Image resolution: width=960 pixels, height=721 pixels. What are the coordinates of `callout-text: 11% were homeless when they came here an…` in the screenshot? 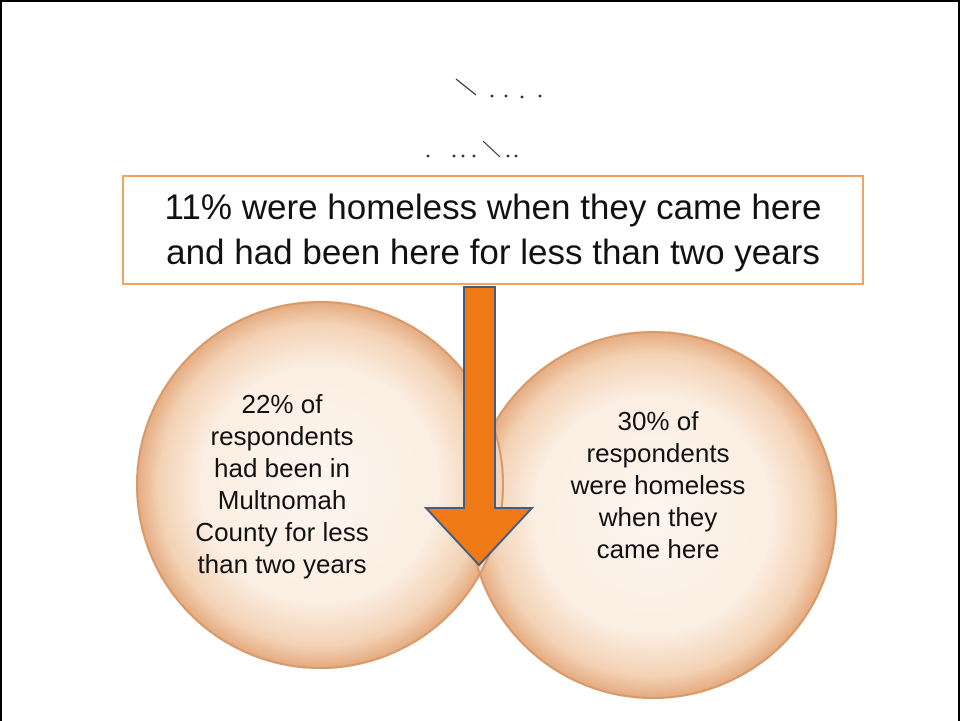 It's located at (493, 230).